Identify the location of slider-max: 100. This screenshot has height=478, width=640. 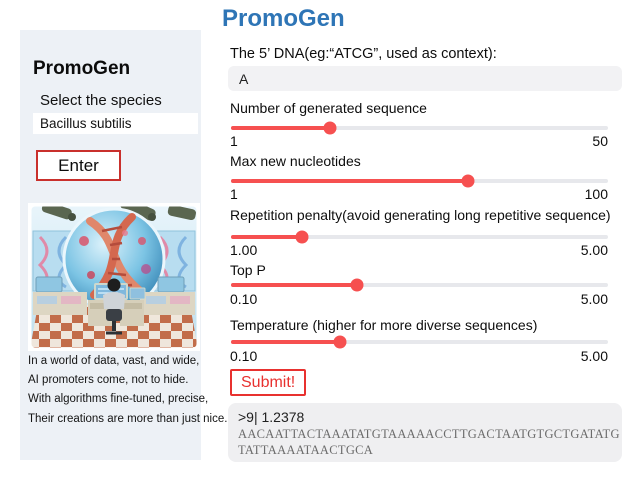
(596, 194).